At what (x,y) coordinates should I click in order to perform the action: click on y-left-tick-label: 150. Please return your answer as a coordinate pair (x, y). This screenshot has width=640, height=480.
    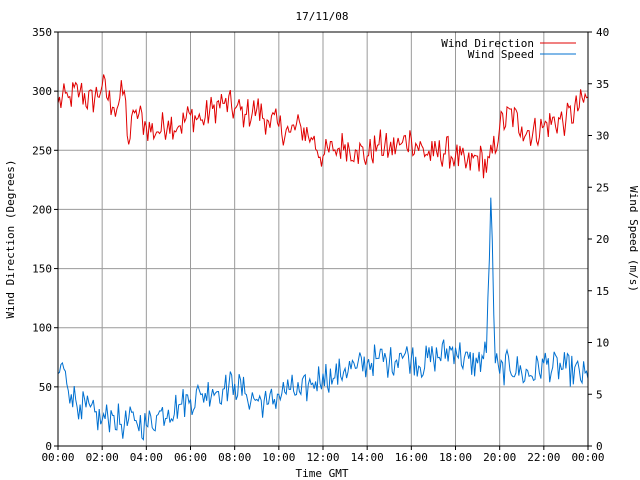
    Looking at the image, I should click on (42, 269).